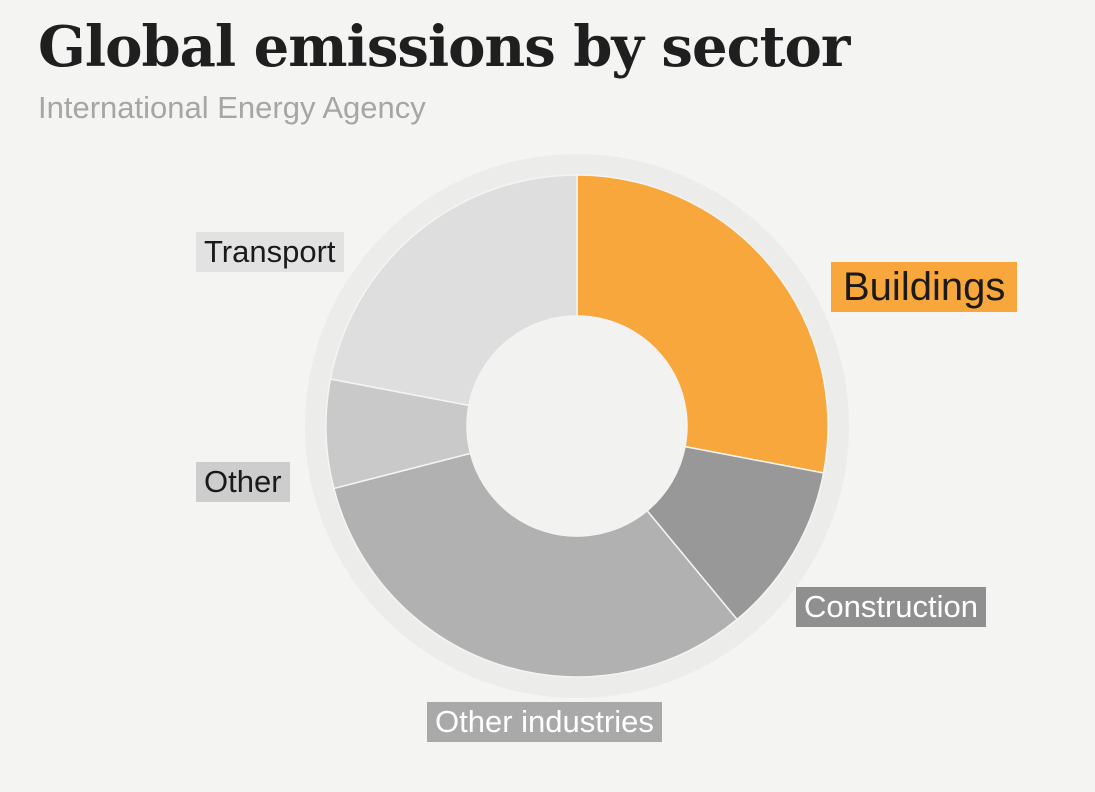  Describe the element at coordinates (243, 482) in the screenshot. I see `slice-label-other: Other` at that location.